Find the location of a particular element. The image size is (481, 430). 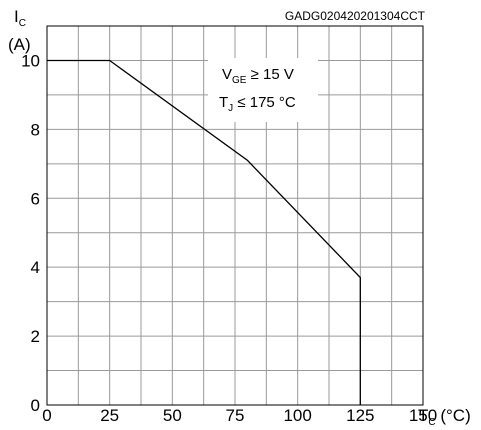

condition-vge: VGE ≥ 15 V is located at coordinates (258, 76).